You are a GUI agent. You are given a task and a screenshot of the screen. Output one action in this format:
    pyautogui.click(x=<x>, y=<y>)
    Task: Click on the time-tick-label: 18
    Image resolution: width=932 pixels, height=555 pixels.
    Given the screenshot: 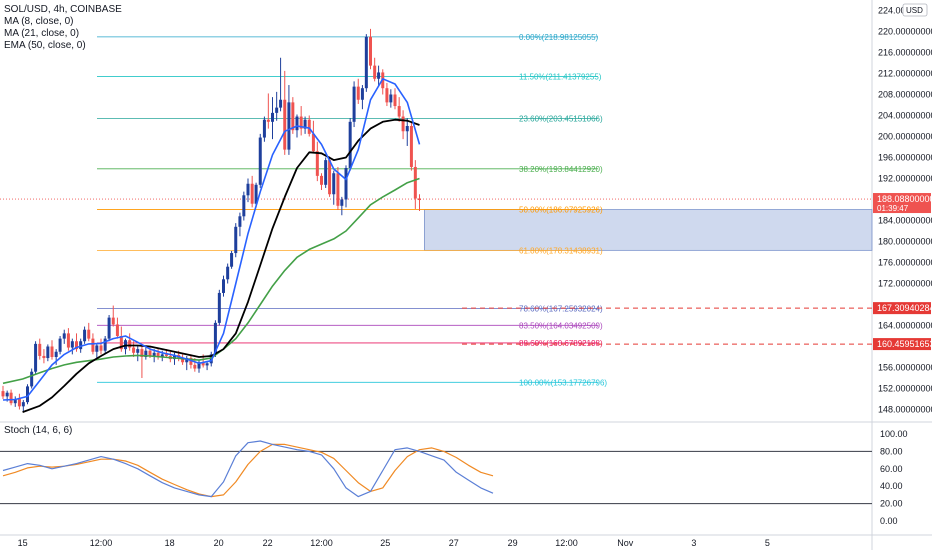 What is the action you would take?
    pyautogui.click(x=170, y=543)
    